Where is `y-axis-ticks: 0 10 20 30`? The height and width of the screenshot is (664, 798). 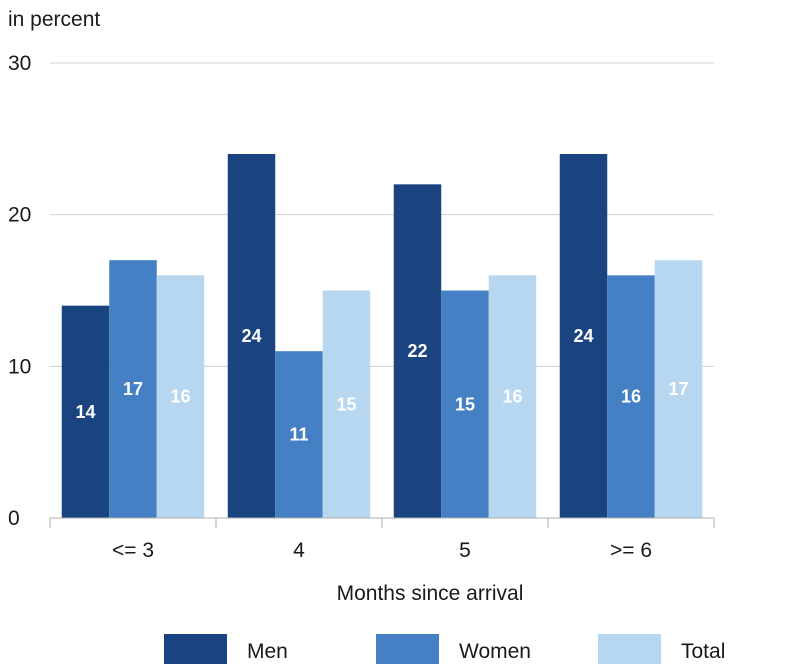
y-axis-ticks: 0 10 20 30 is located at coordinates (19, 291).